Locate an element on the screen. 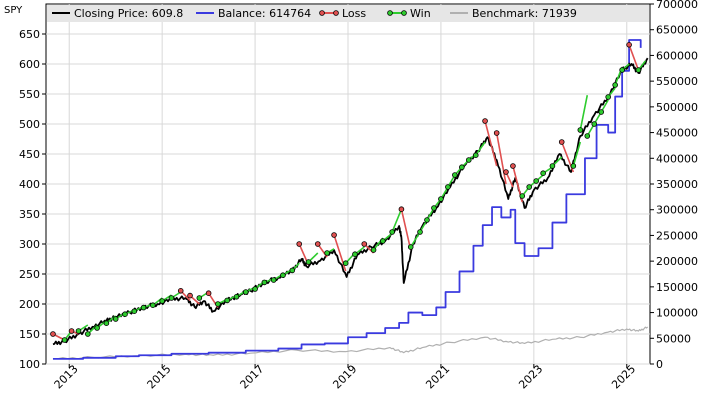  right-tick-label: 300000 is located at coordinates (677, 210).